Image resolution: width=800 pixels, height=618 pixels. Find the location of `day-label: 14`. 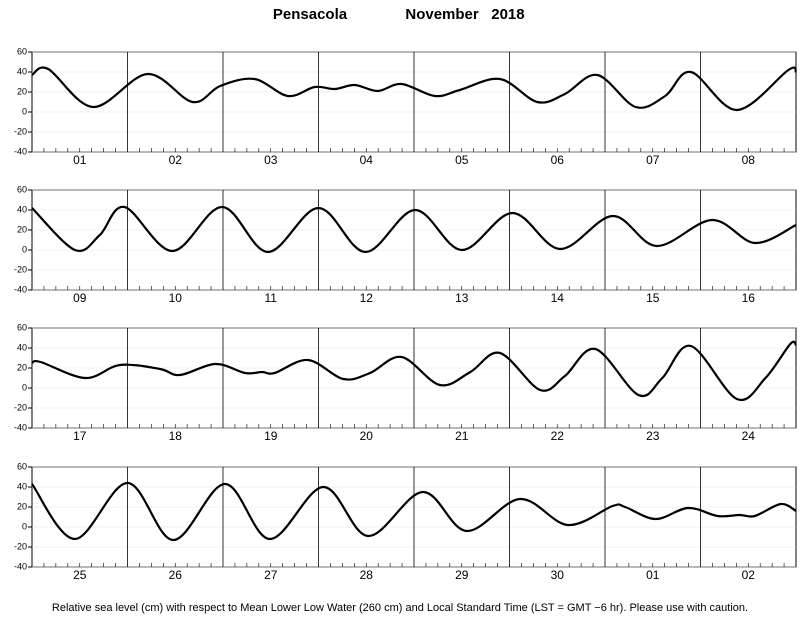

day-label: 14 is located at coordinates (558, 298).